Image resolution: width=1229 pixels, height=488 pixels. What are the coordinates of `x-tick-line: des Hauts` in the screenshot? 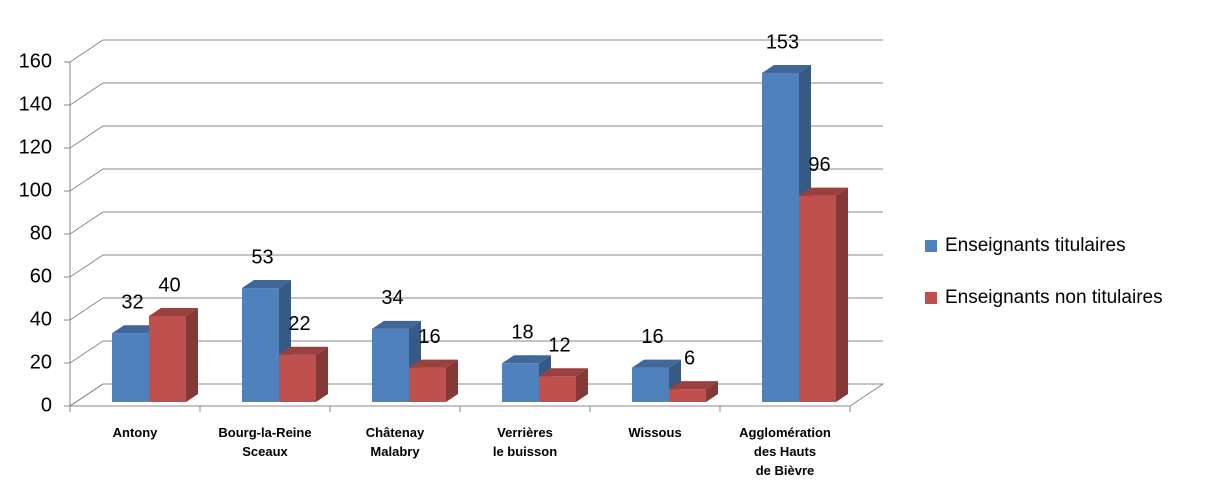 It's located at (785, 451).